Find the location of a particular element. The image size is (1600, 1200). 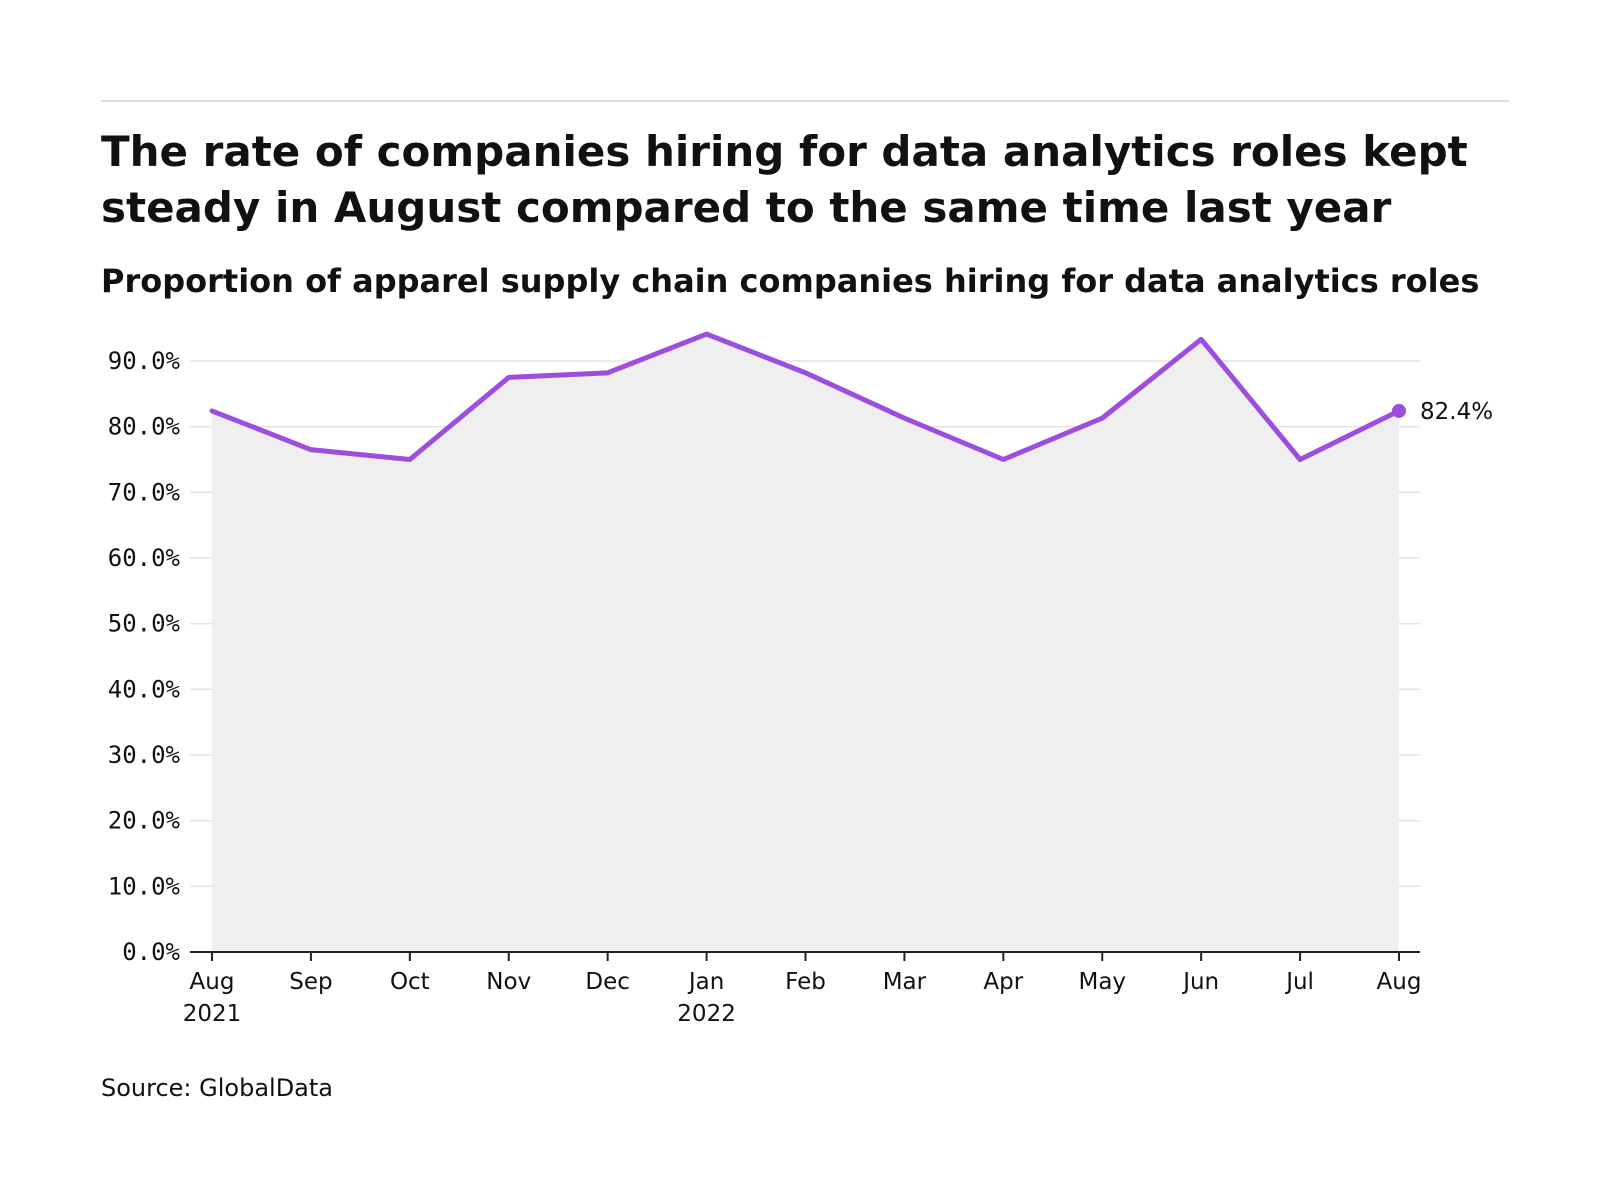

end-value-label: 82.4% is located at coordinates (1456, 412).